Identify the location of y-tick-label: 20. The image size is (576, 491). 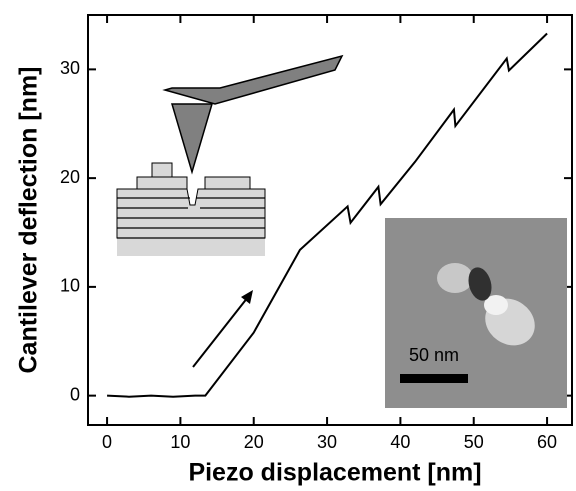
(70, 177).